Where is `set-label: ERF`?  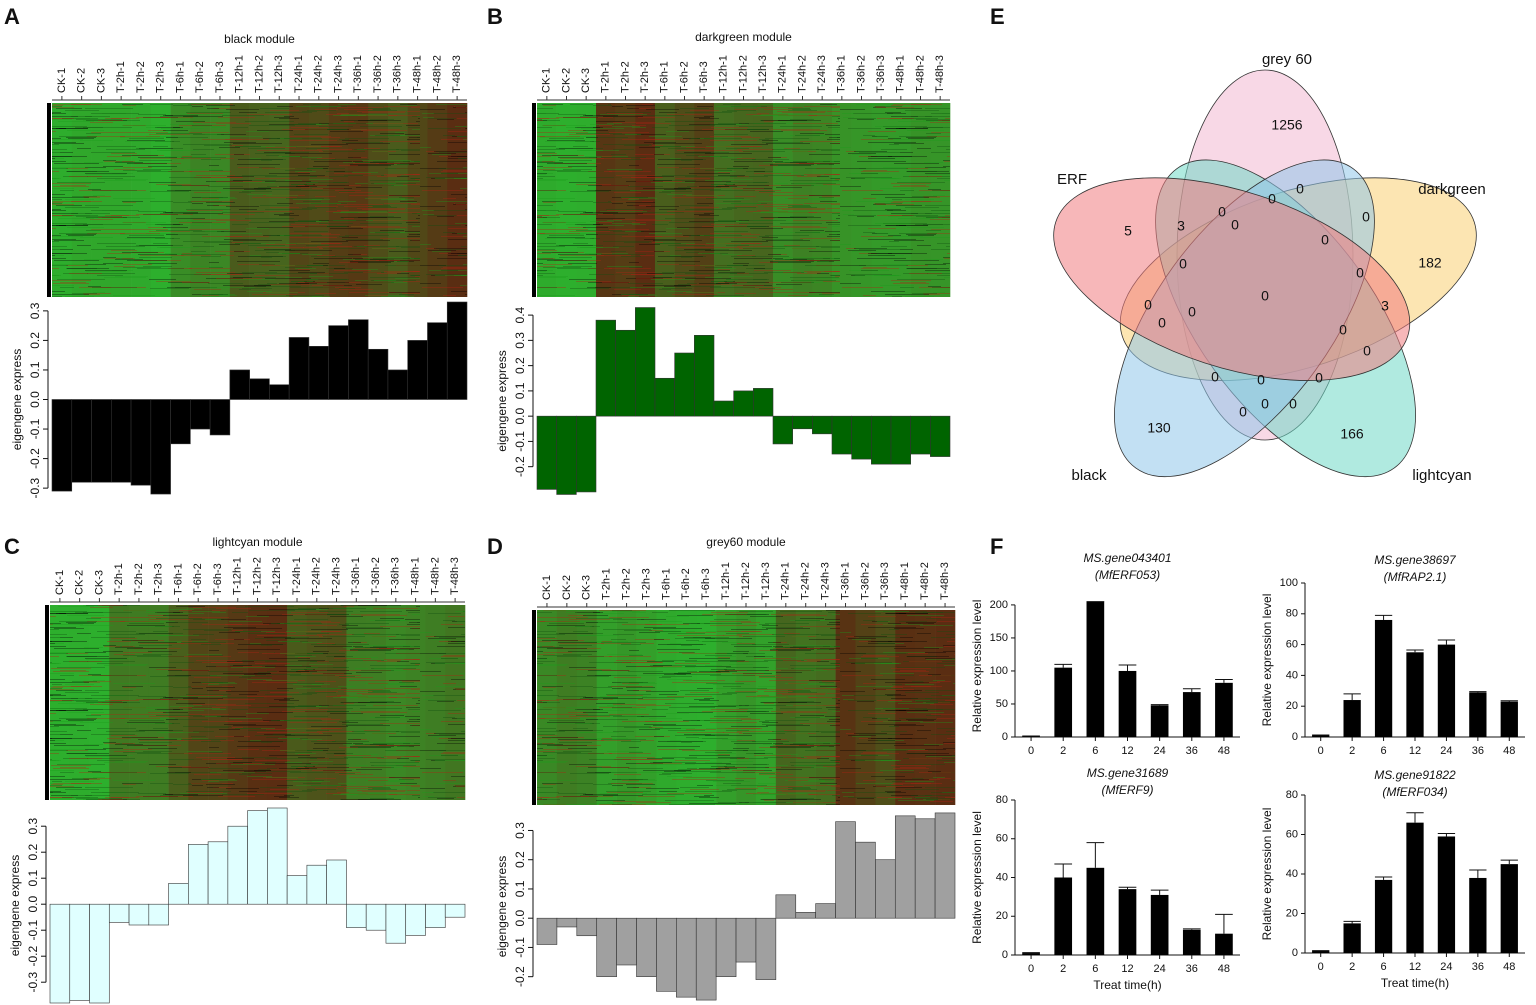
set-label: ERF is located at coordinates (1072, 179).